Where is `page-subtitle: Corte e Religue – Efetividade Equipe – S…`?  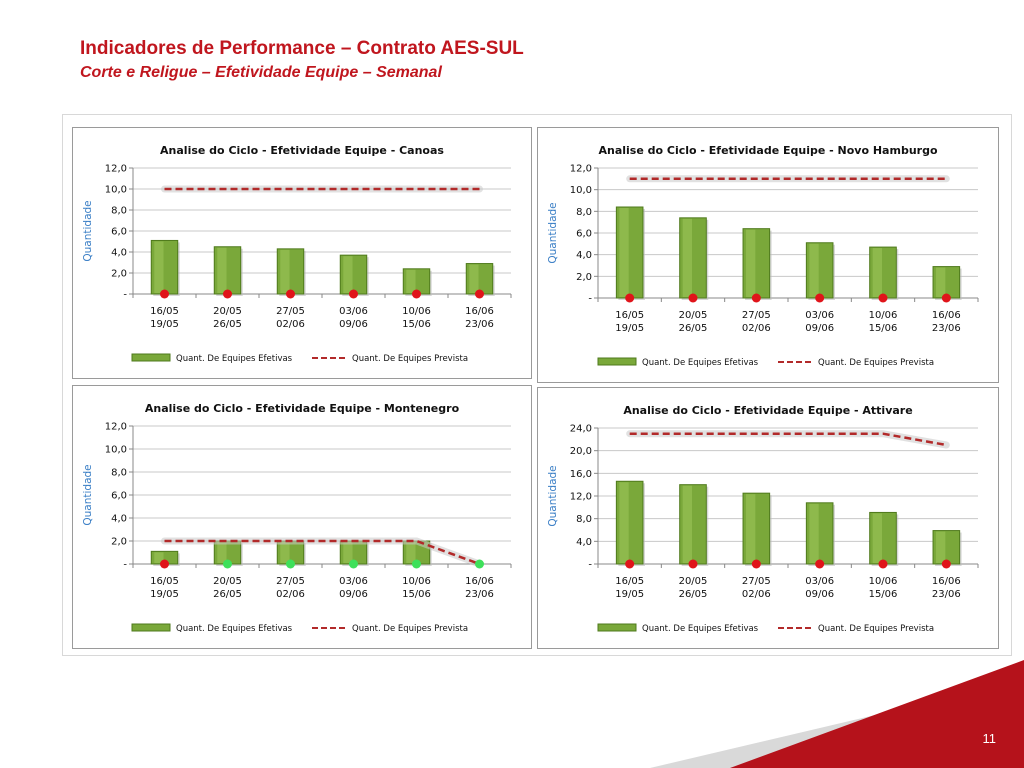 page-subtitle: Corte e Religue – Efetividade Equipe – S… is located at coordinates (261, 72).